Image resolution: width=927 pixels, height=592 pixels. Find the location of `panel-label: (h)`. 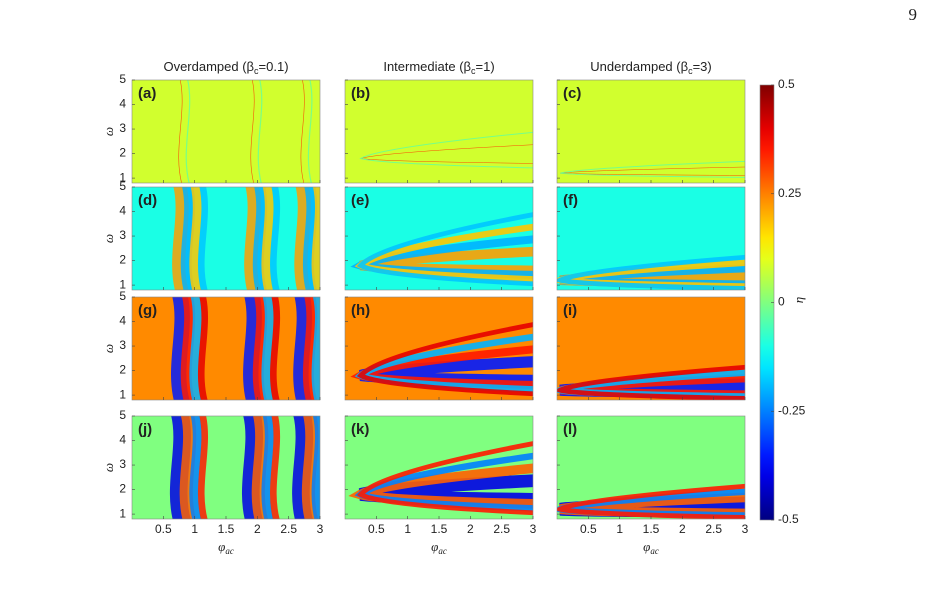

panel-label: (h) is located at coordinates (360, 310).